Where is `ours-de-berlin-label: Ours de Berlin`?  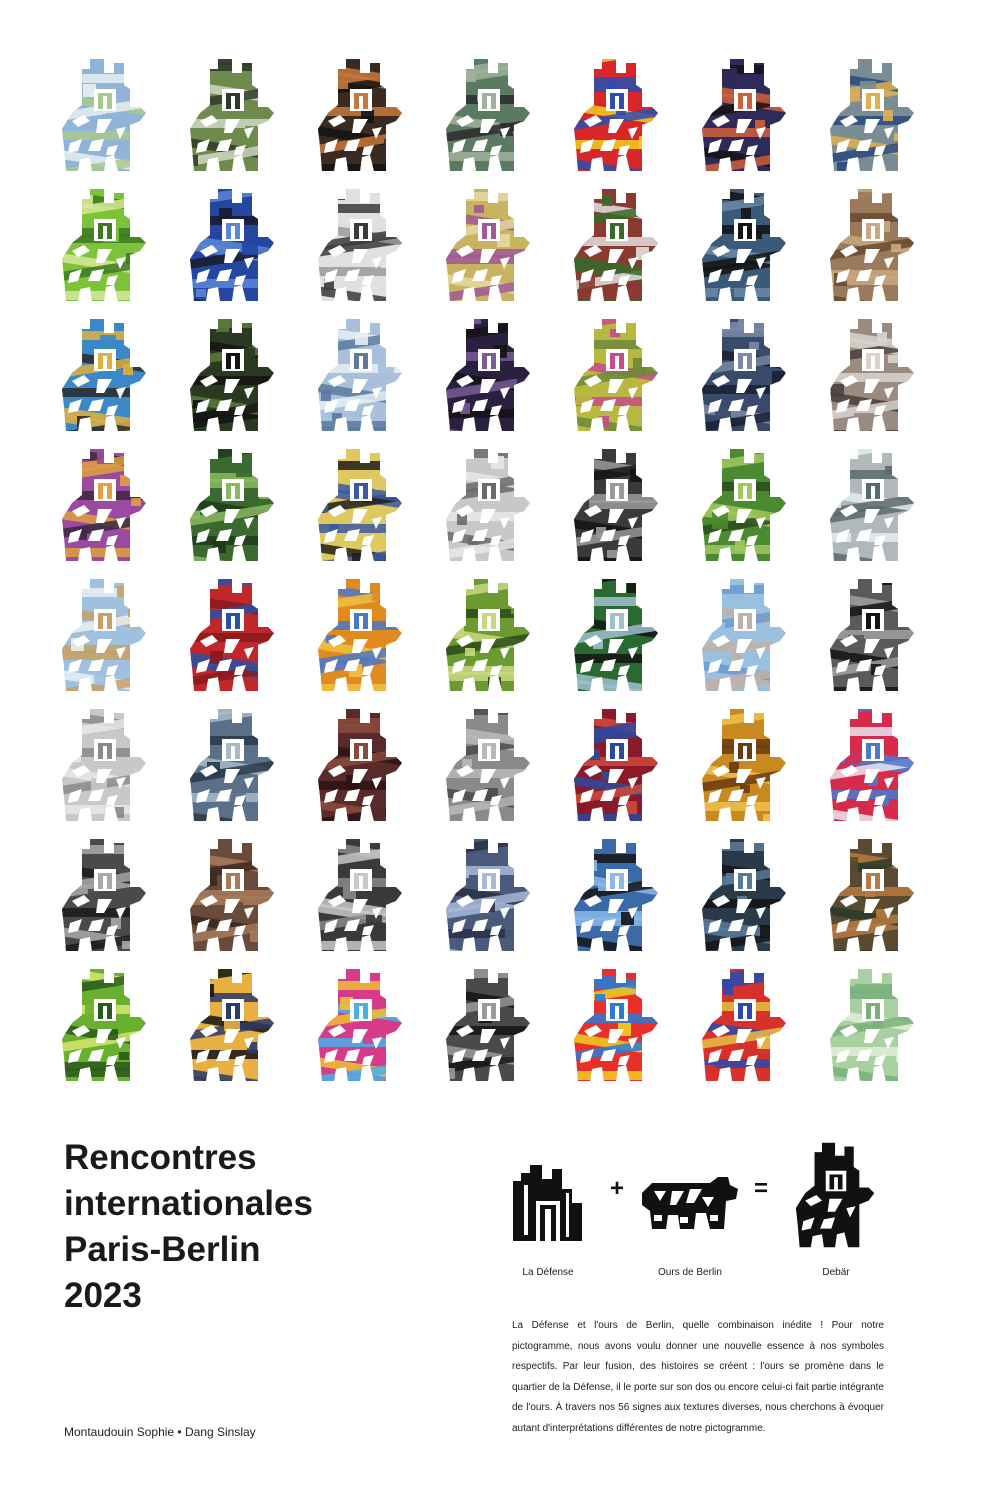 ours-de-berlin-label: Ours de Berlin is located at coordinates (690, 1272).